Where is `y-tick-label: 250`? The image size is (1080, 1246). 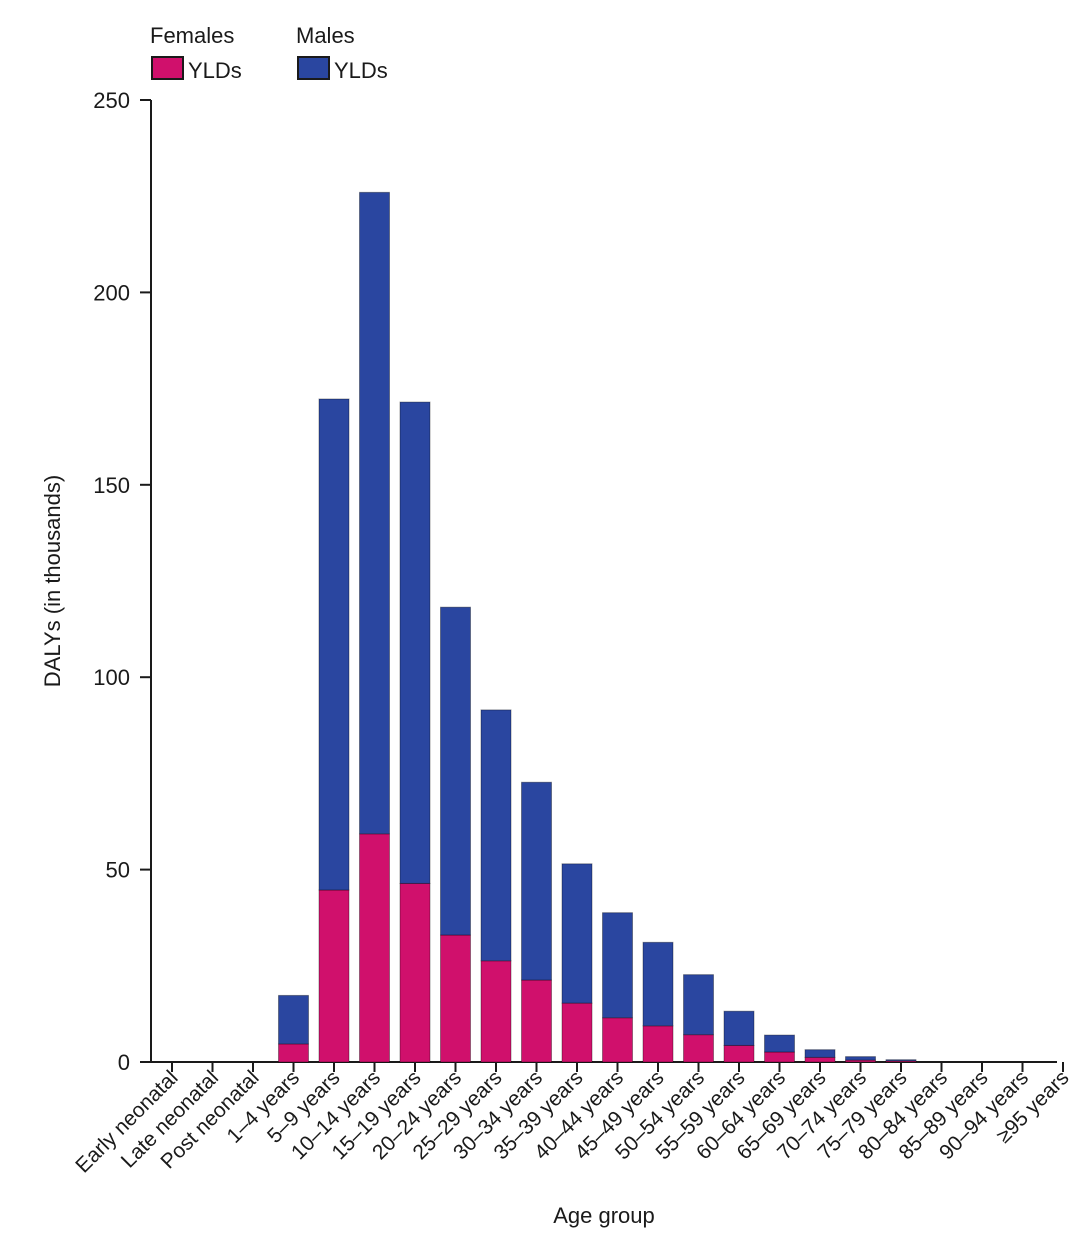 y-tick-label: 250 is located at coordinates (111, 100).